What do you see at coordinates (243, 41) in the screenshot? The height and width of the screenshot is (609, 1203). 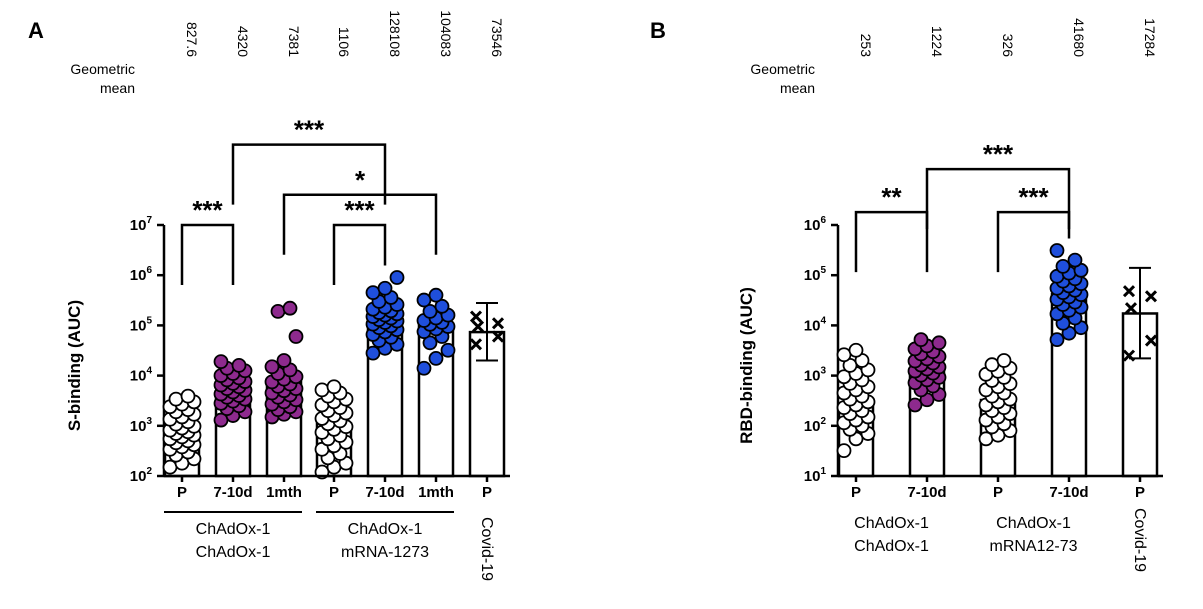 I see `geo-mean-value: 4320` at bounding box center [243, 41].